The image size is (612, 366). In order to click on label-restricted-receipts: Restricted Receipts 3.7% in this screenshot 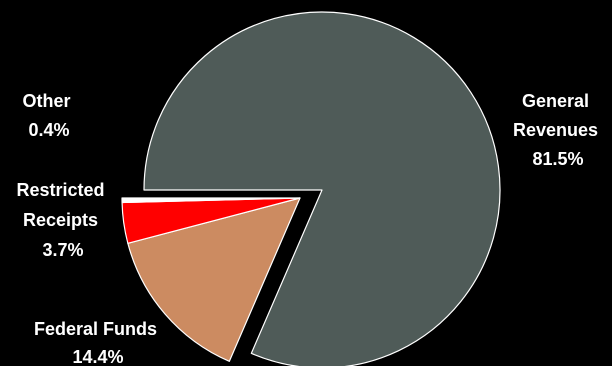, I will do `click(62, 220)`.